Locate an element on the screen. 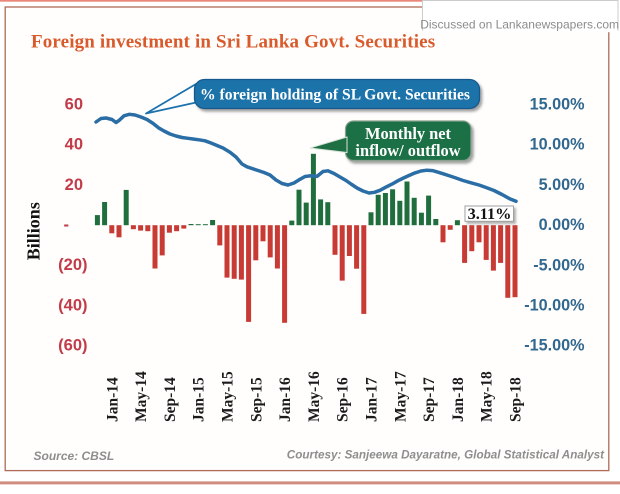 The height and width of the screenshot is (494, 620). svg-text: May-18 is located at coordinates (487, 396).